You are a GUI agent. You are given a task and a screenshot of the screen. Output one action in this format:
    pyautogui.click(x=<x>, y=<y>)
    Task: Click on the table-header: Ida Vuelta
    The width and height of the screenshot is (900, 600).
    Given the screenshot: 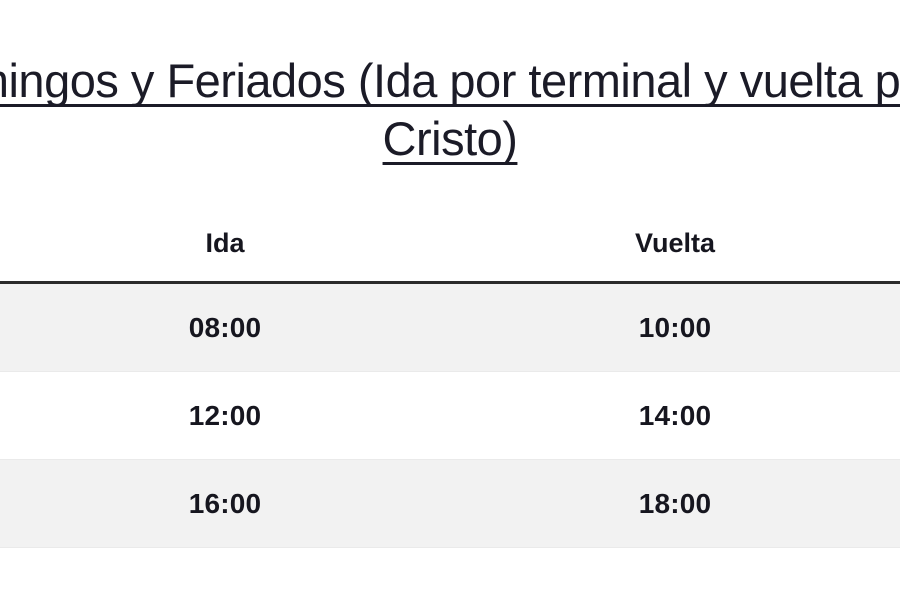 What is the action you would take?
    pyautogui.click(x=450, y=244)
    